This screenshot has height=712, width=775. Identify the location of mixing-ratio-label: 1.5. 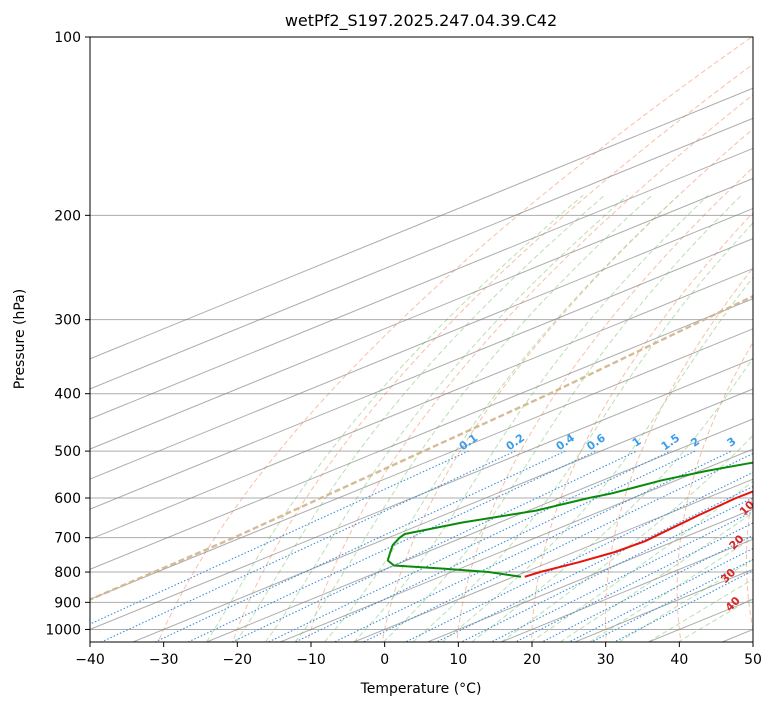
(670, 442).